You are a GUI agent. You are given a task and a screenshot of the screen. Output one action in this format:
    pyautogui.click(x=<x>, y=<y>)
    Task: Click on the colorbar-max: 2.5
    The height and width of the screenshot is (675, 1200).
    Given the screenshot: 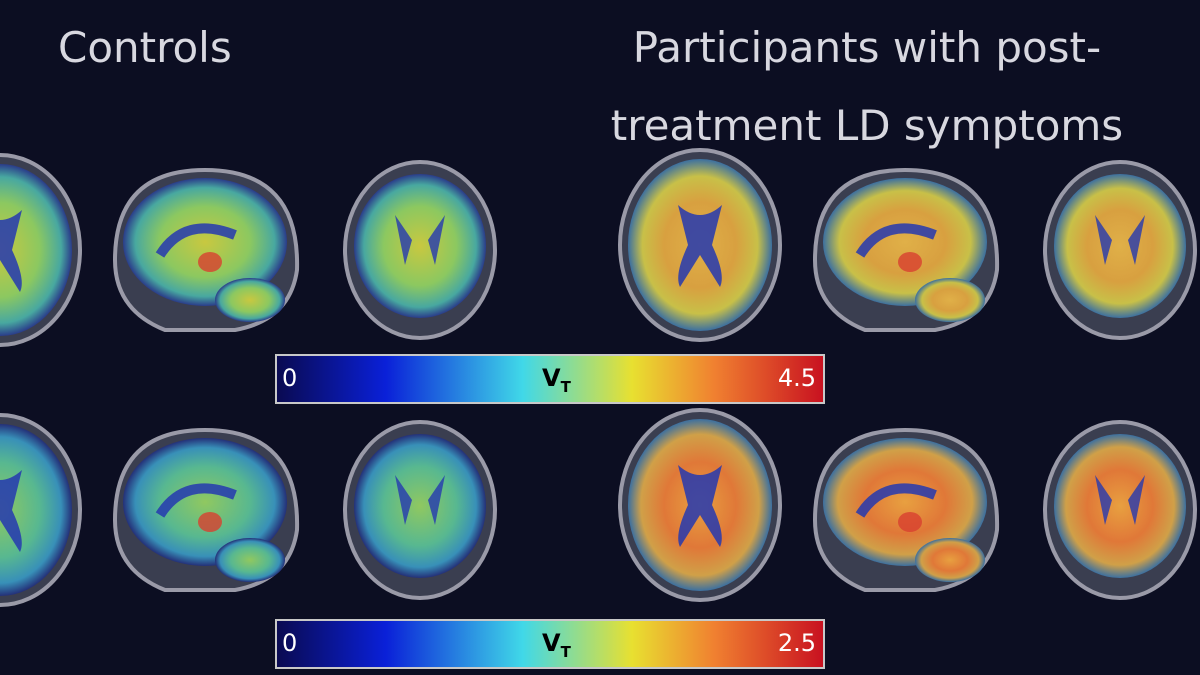 What is the action you would take?
    pyautogui.click(x=797, y=643)
    